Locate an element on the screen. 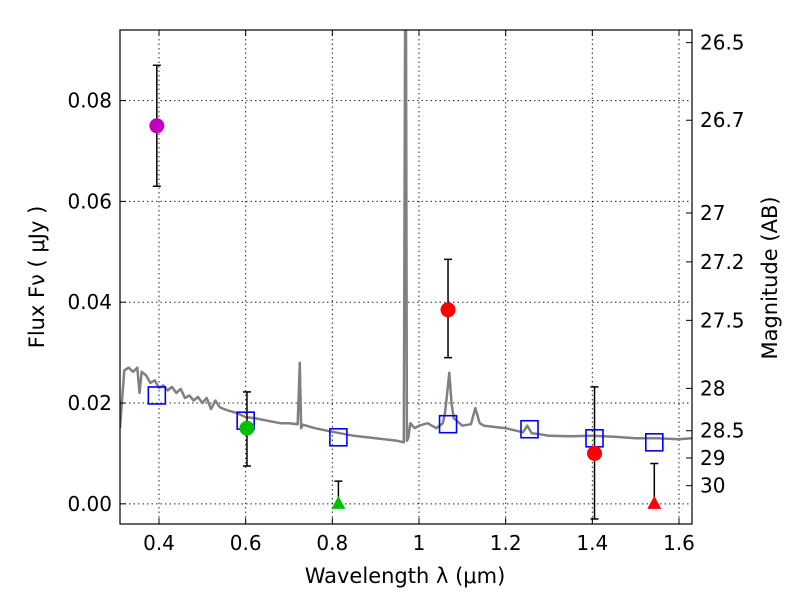  y-tick-label: 0.00 is located at coordinates (89, 504).